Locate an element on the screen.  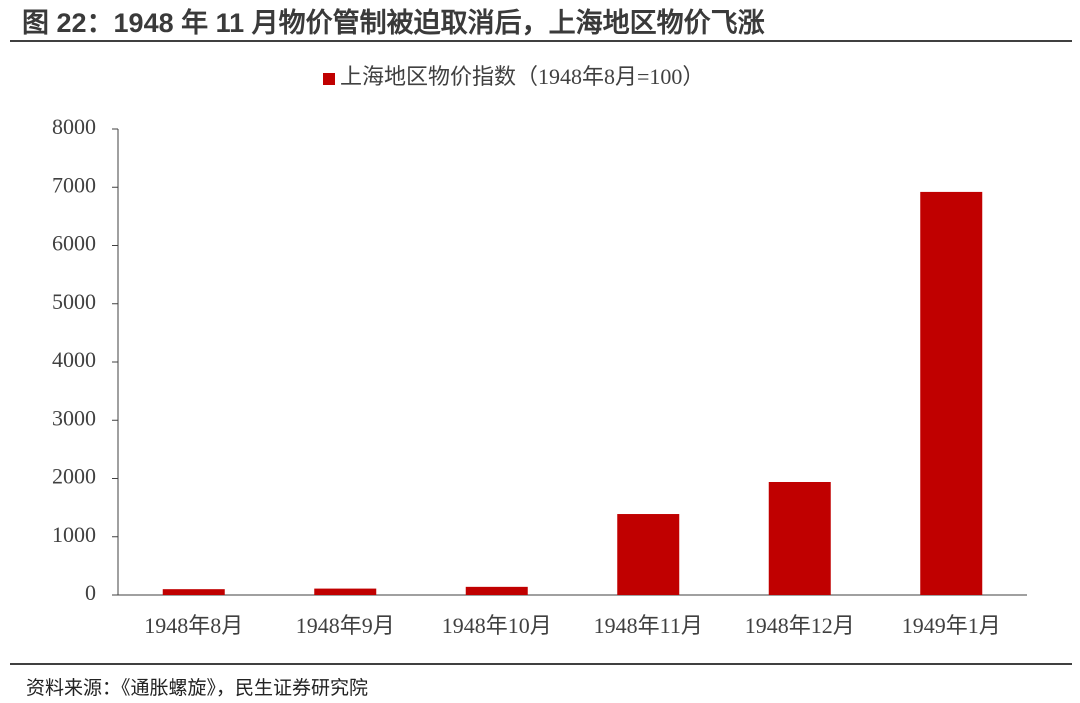
y-tick-label: 5000 is located at coordinates (74, 301).